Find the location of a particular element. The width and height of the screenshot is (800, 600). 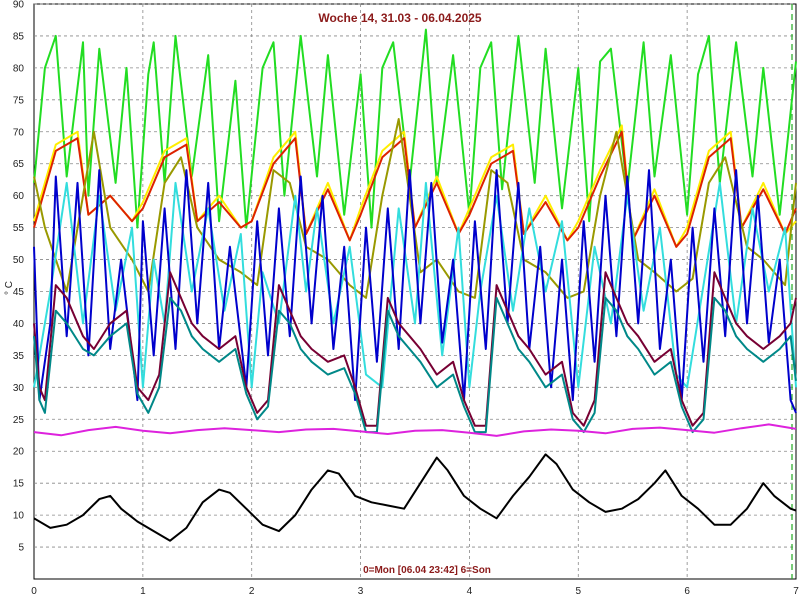

y-axis-label: ° C is located at coordinates (9, 288).